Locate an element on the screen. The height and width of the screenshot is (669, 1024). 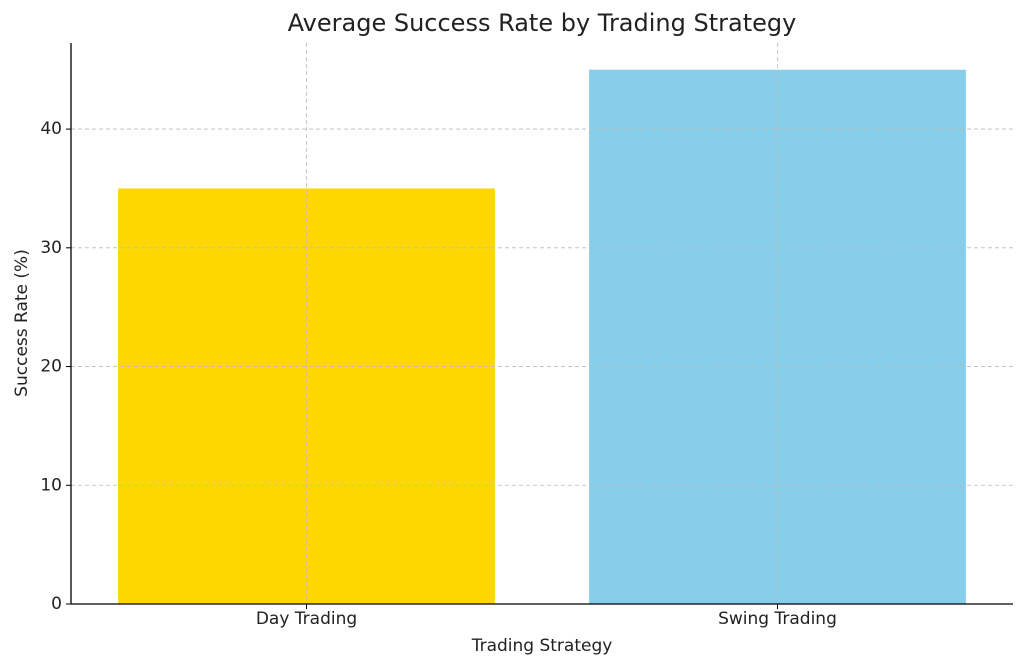
y-tick-label: 20 is located at coordinates (51, 367).